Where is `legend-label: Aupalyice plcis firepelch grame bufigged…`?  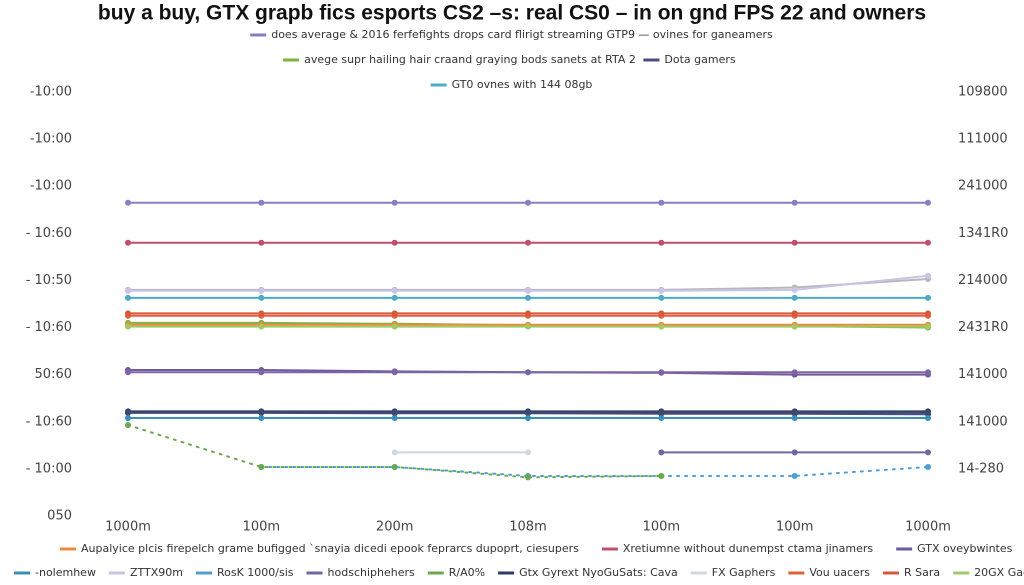 legend-label: Aupalyice plcis firepelch grame bufigged… is located at coordinates (330, 548).